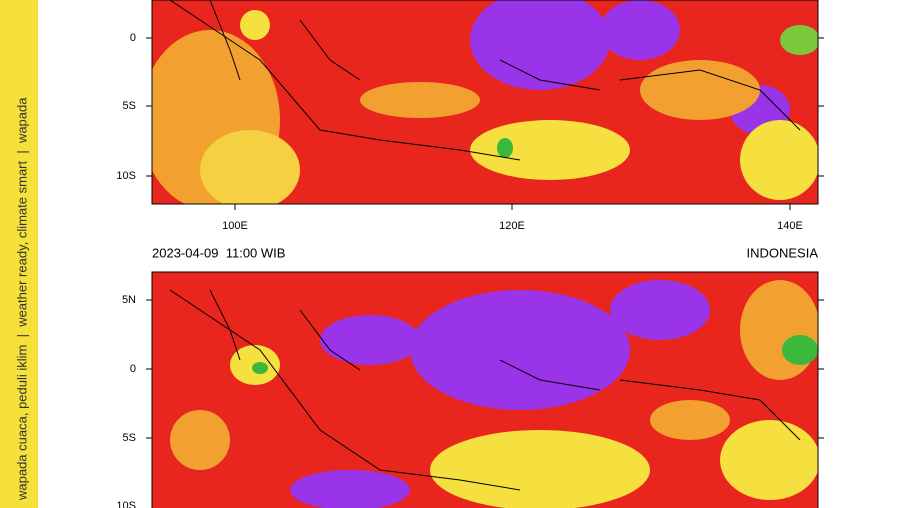  What do you see at coordinates (782, 252) in the screenshot?
I see `region: INDONESIA` at bounding box center [782, 252].